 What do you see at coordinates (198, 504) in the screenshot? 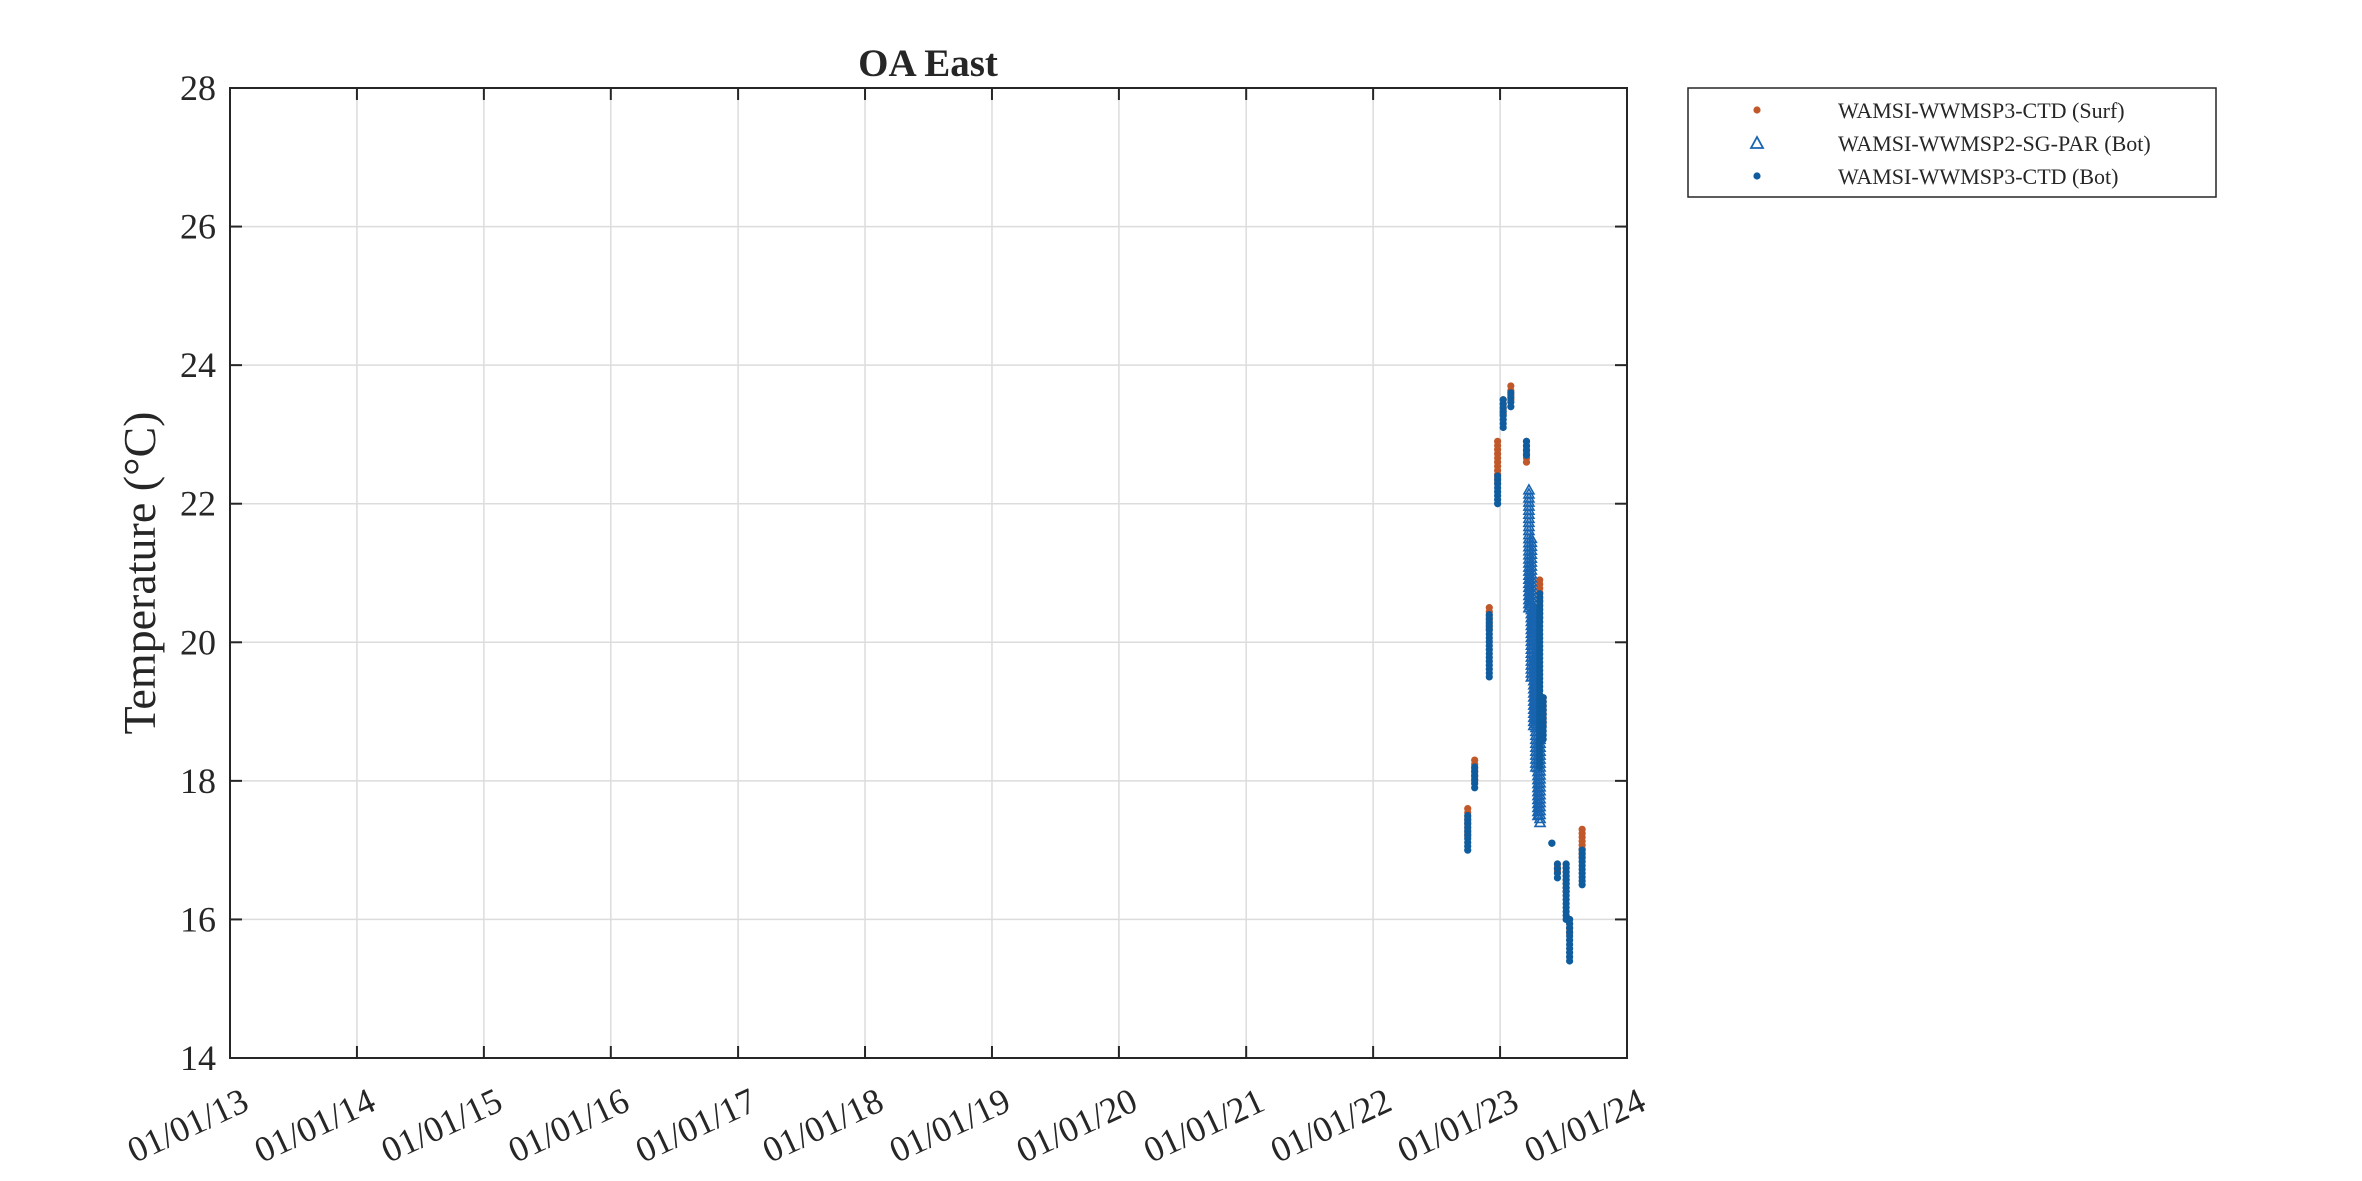
I see `y-tick-label: 22` at bounding box center [198, 504].